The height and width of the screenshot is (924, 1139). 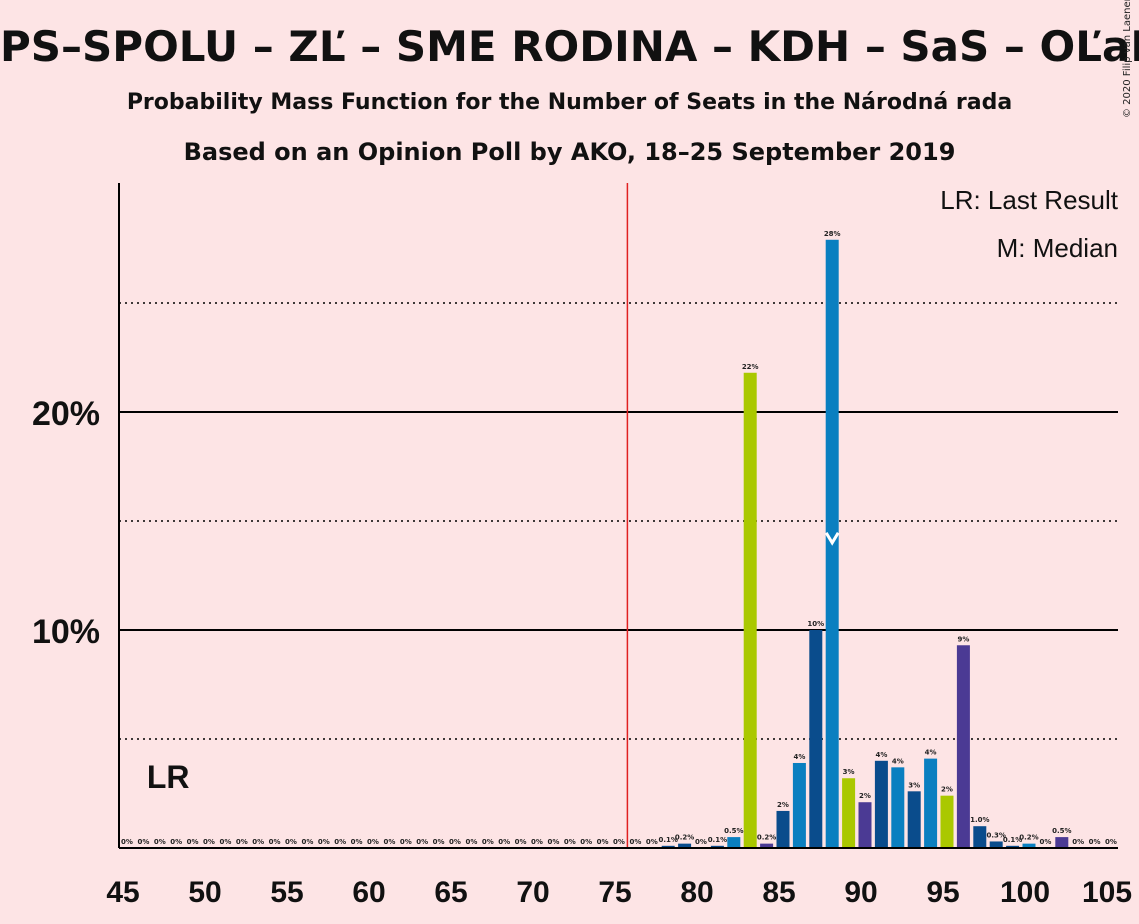 What do you see at coordinates (995, 835) in the screenshot?
I see `bar-label-seat-98: 0.3%` at bounding box center [995, 835].